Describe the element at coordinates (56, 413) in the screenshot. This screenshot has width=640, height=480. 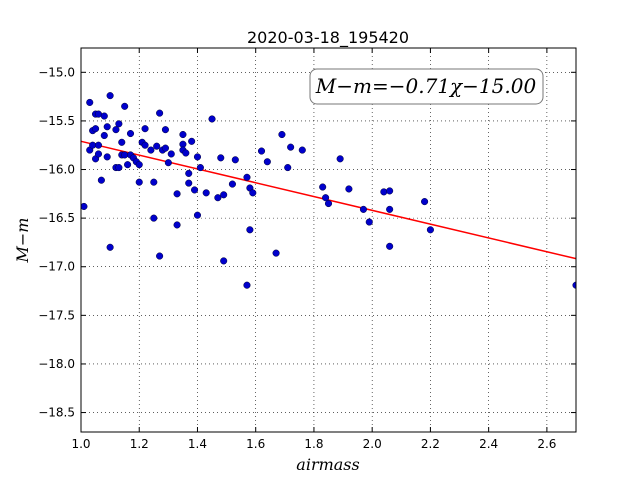
I see `y-tick-label: −18.5` at that location.